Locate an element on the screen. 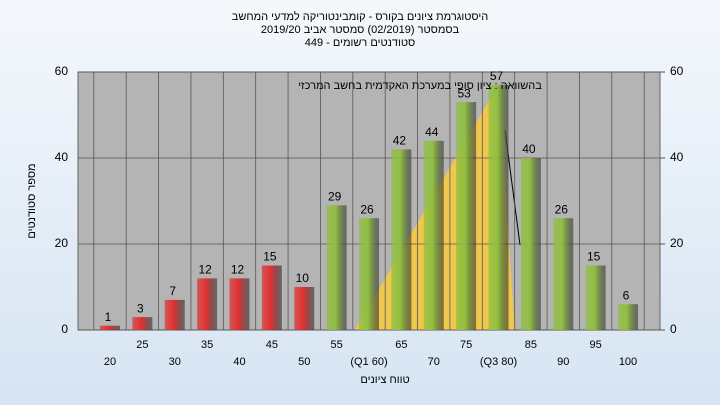 This screenshot has width=720, height=405. x-tick-label: (Q3 80) is located at coordinates (498, 362).